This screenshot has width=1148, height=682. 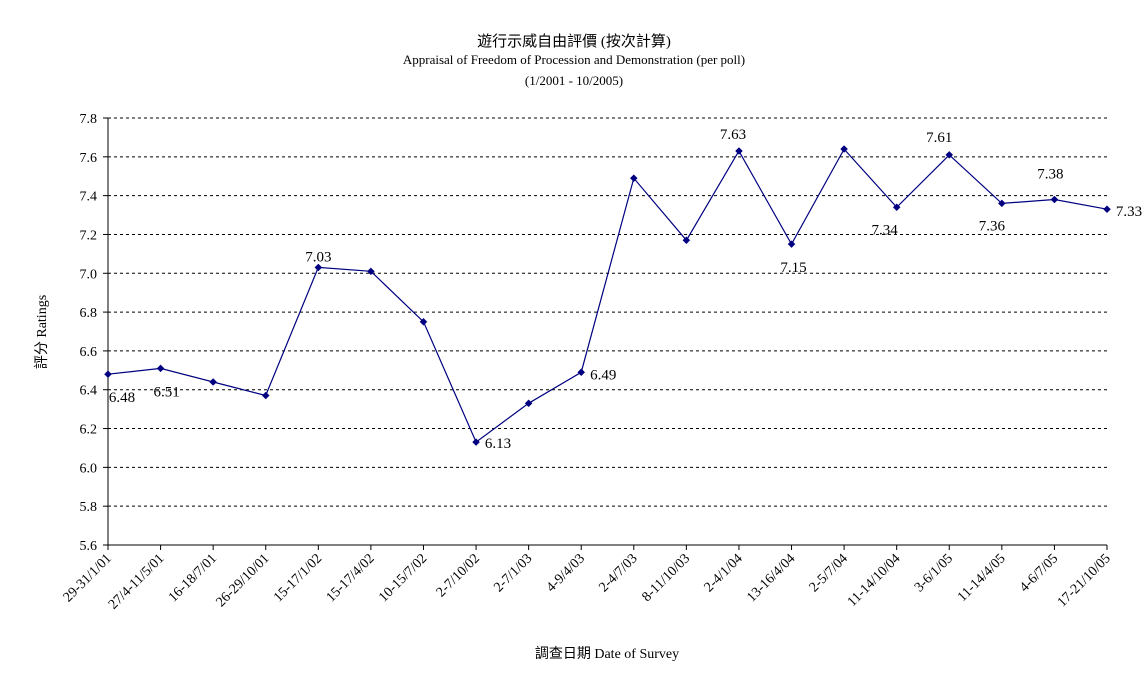 What do you see at coordinates (136, 581) in the screenshot?
I see `x-tick-label: 27/4-11/5/01` at bounding box center [136, 581].